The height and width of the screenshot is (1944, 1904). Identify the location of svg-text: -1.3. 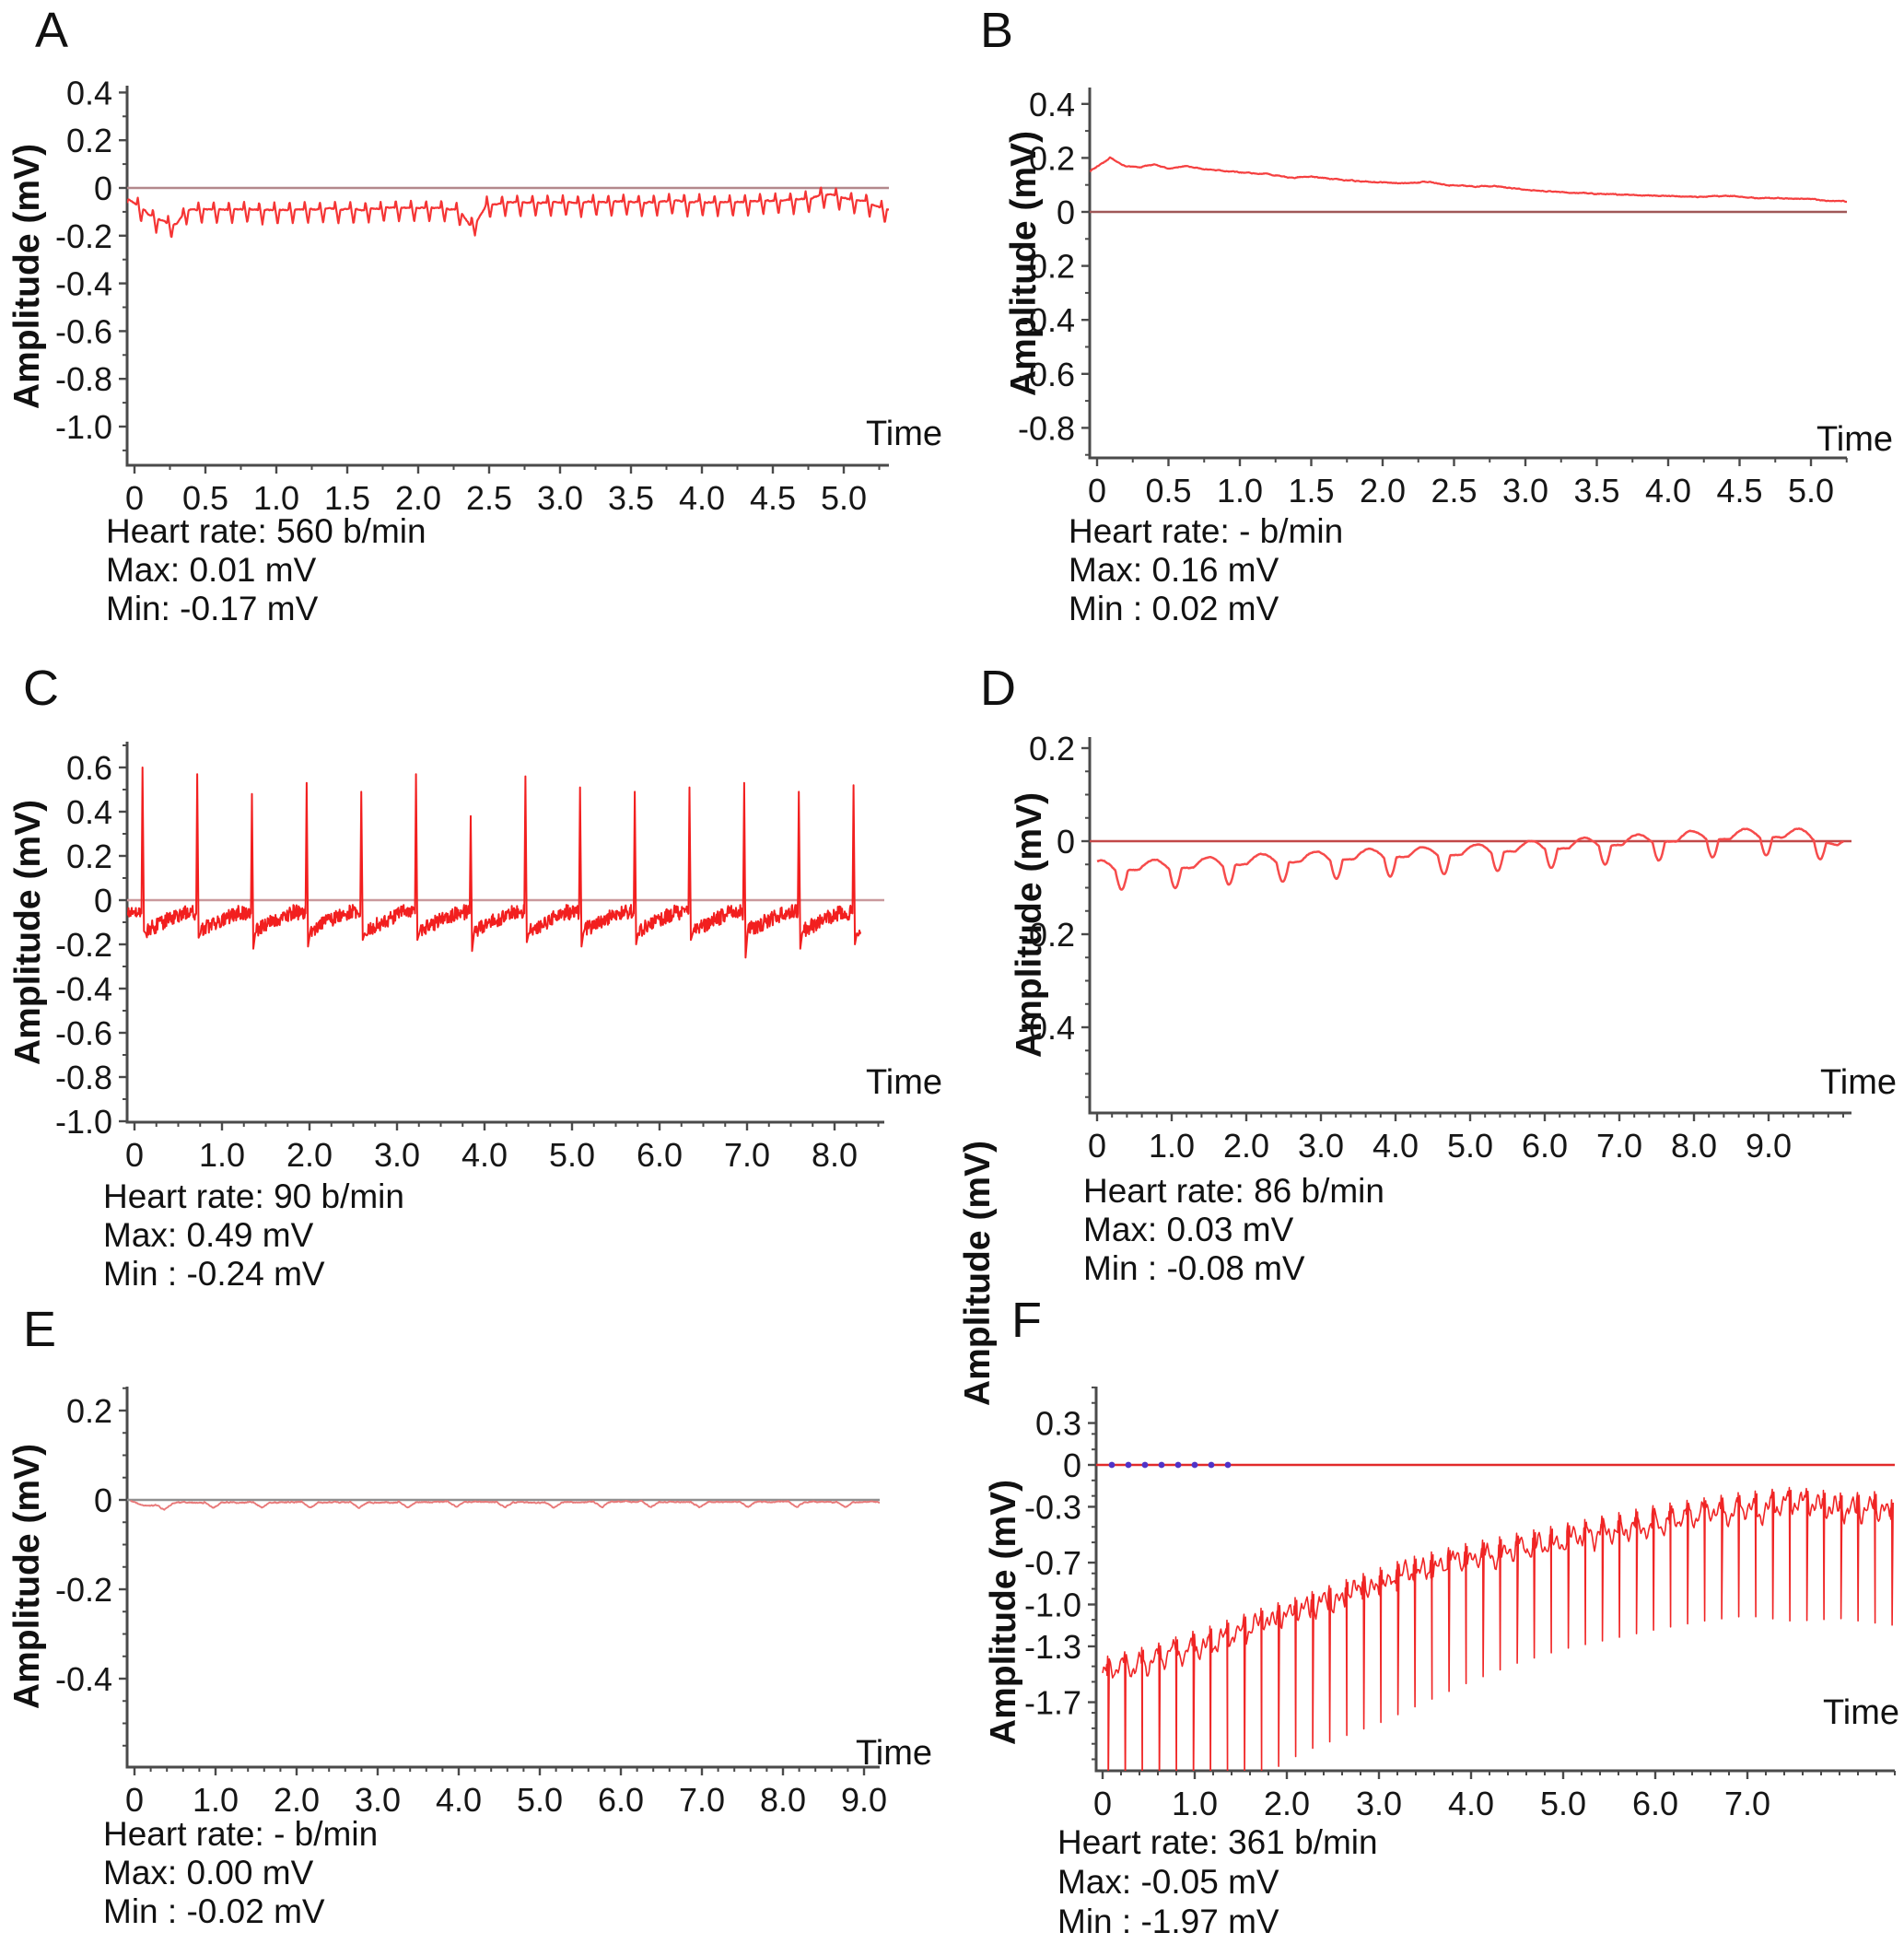
(1052, 1647).